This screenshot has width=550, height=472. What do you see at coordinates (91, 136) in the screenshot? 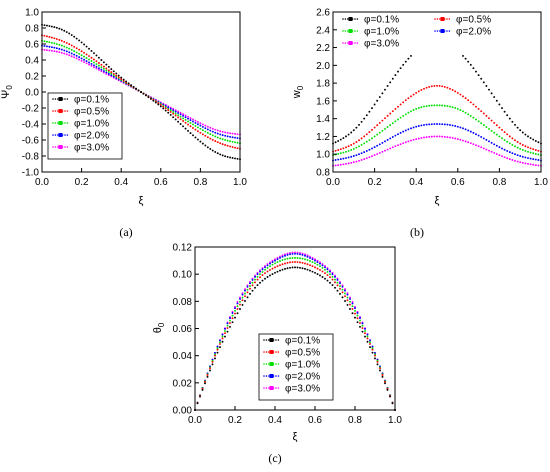
I see `legend-label: φ=2.0%` at bounding box center [91, 136].